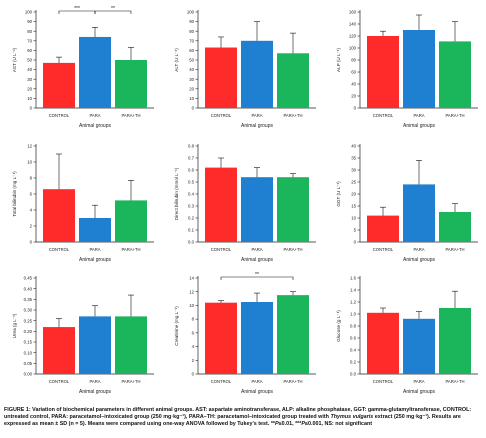 This screenshot has width=486, height=438. I want to click on y-tick-label: 50, so click(29, 60).